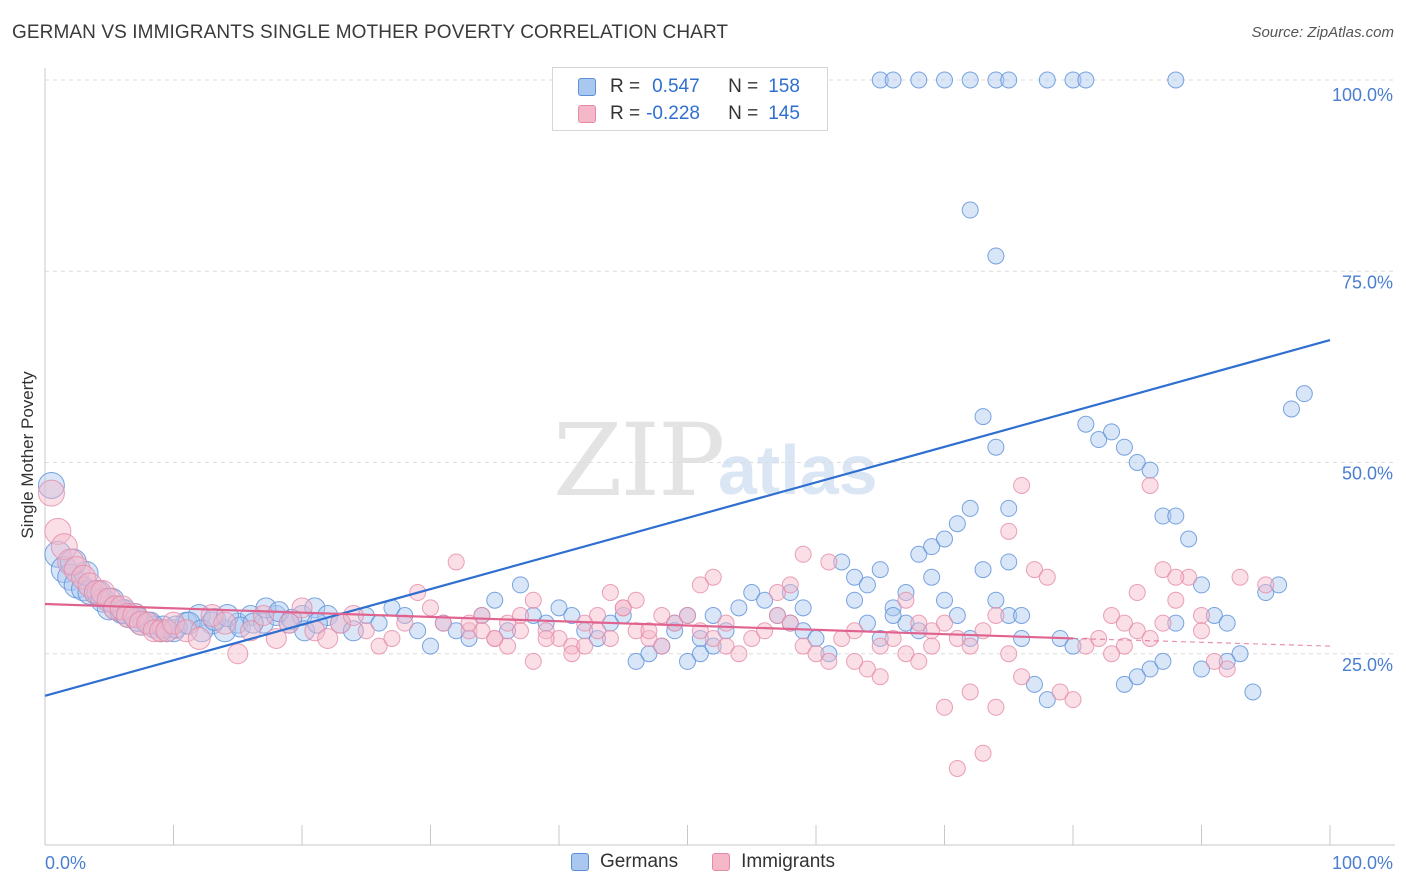  Describe the element at coordinates (579, 862) in the screenshot. I see `legend-swatch-blue` at that location.